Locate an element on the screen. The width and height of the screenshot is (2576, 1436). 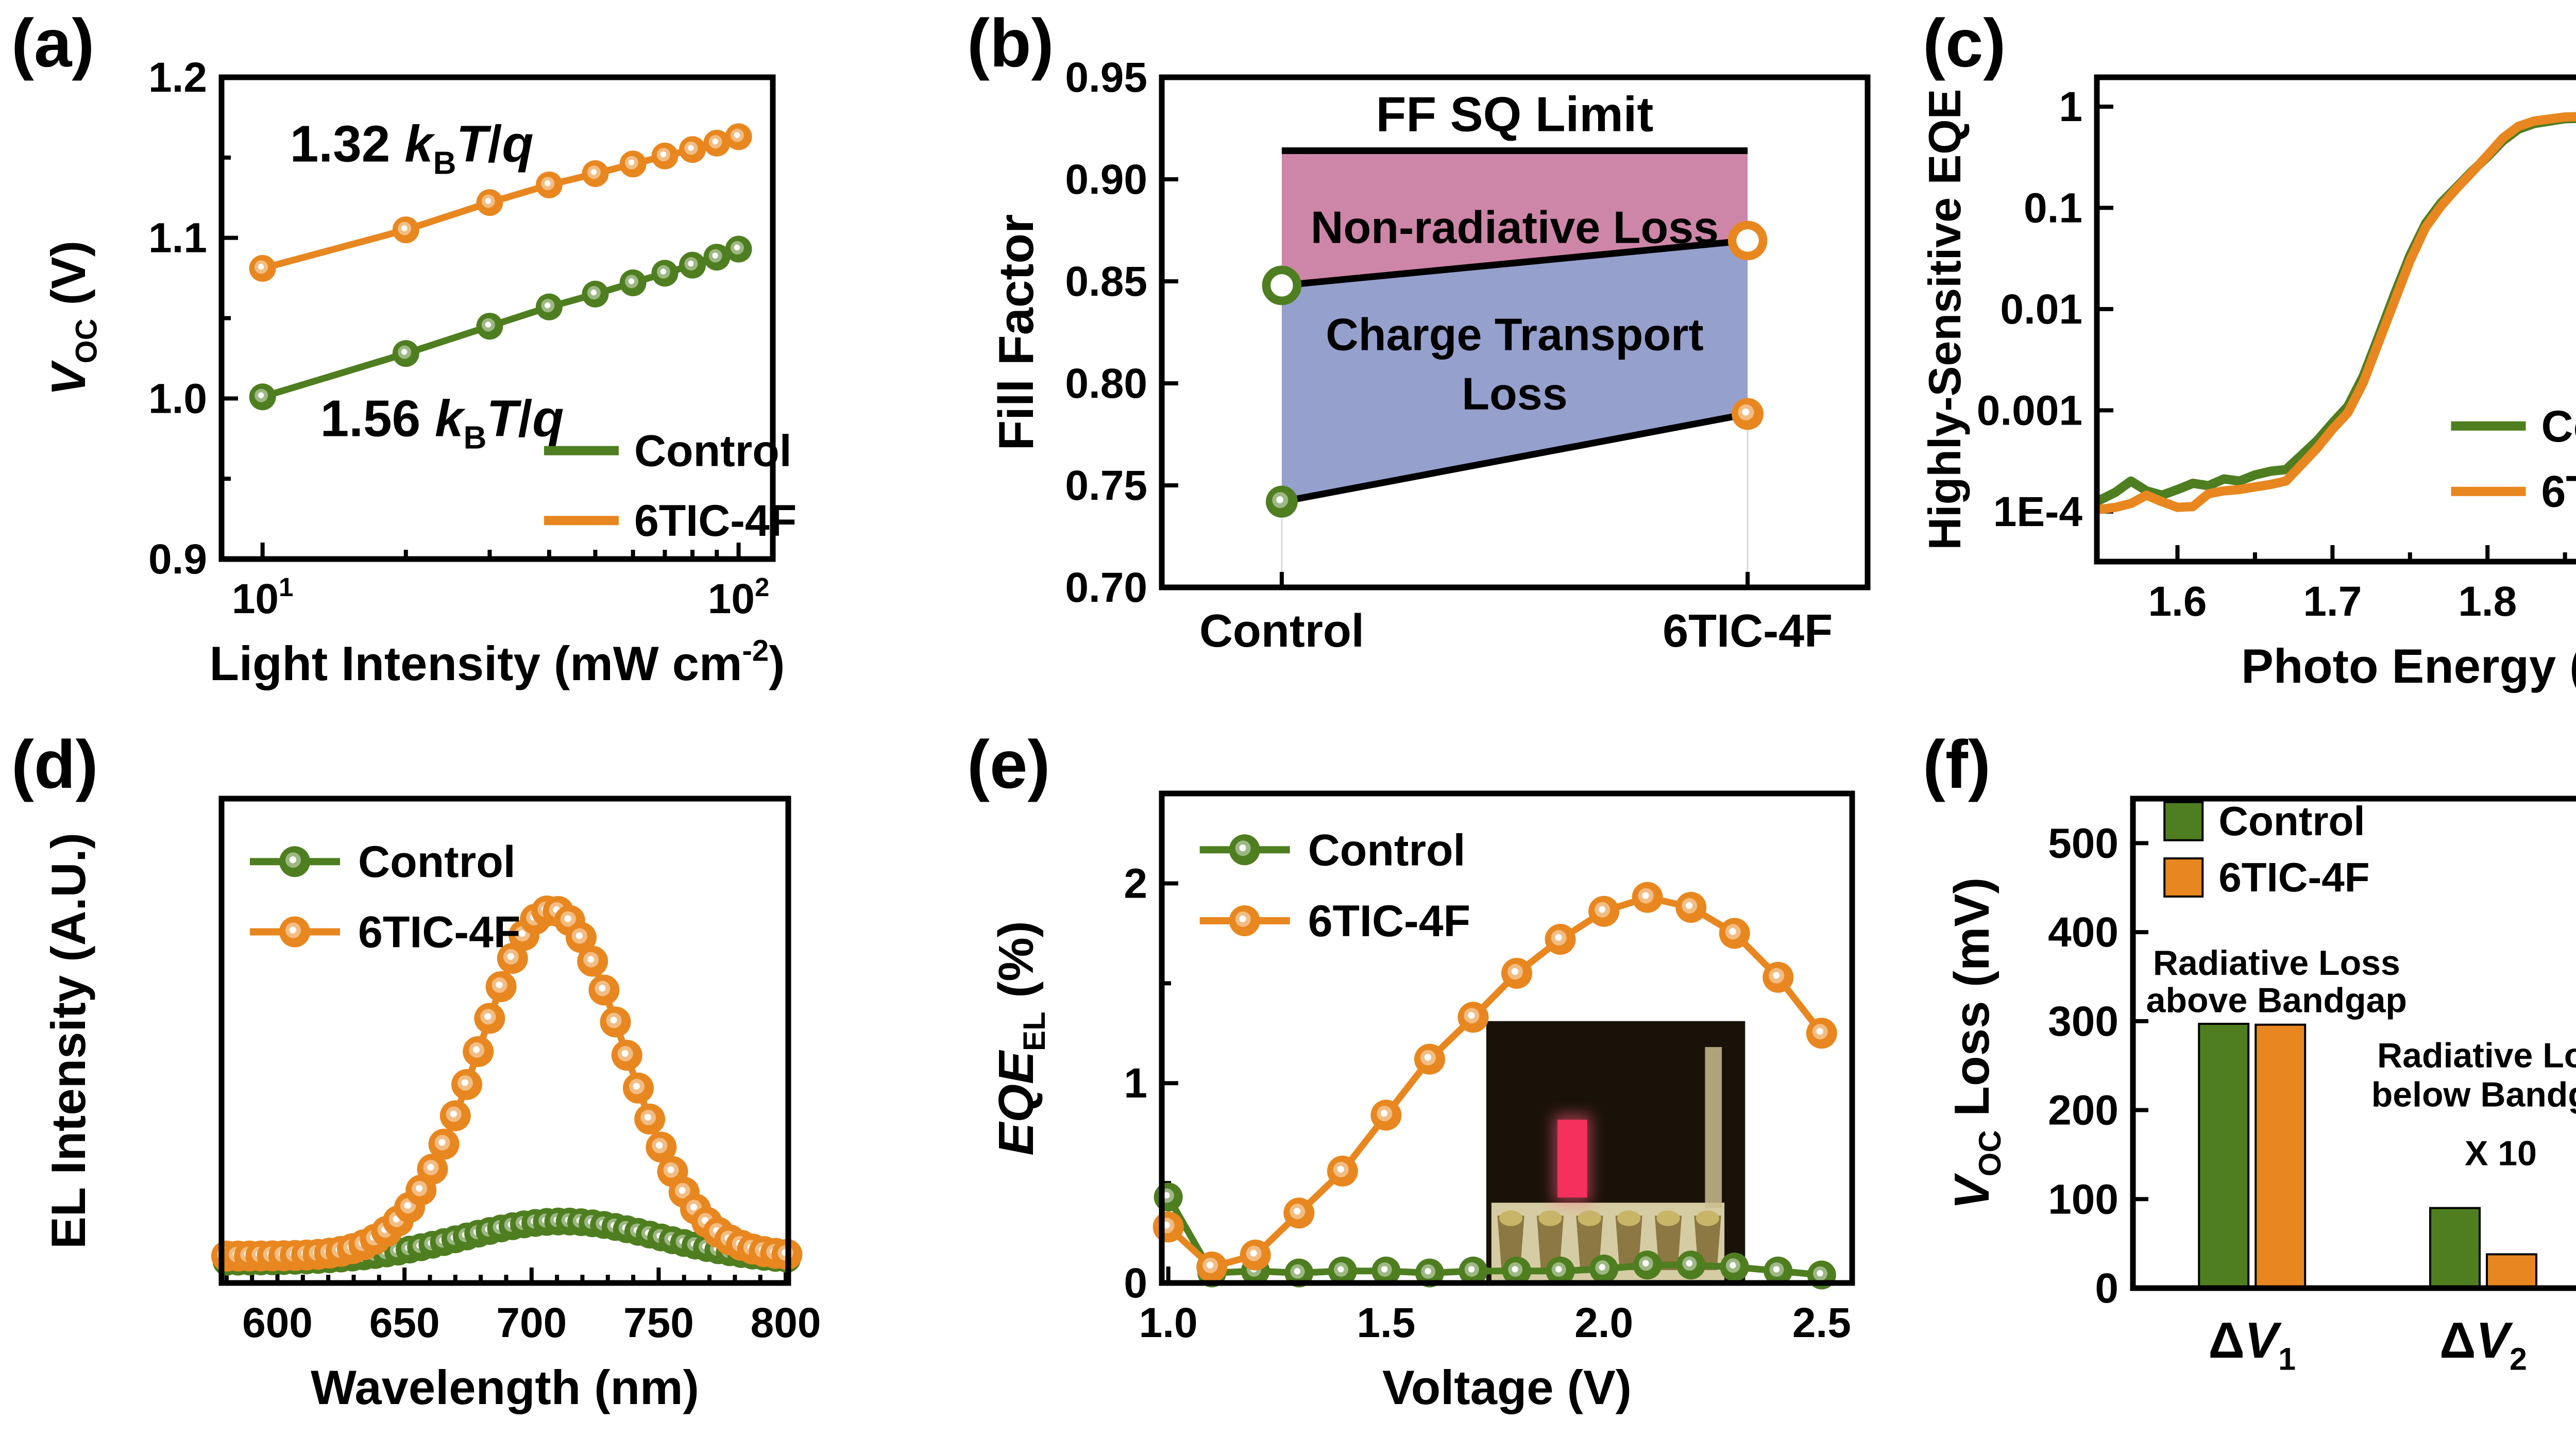
panel-letter-e: (e) is located at coordinates (1008, 765).